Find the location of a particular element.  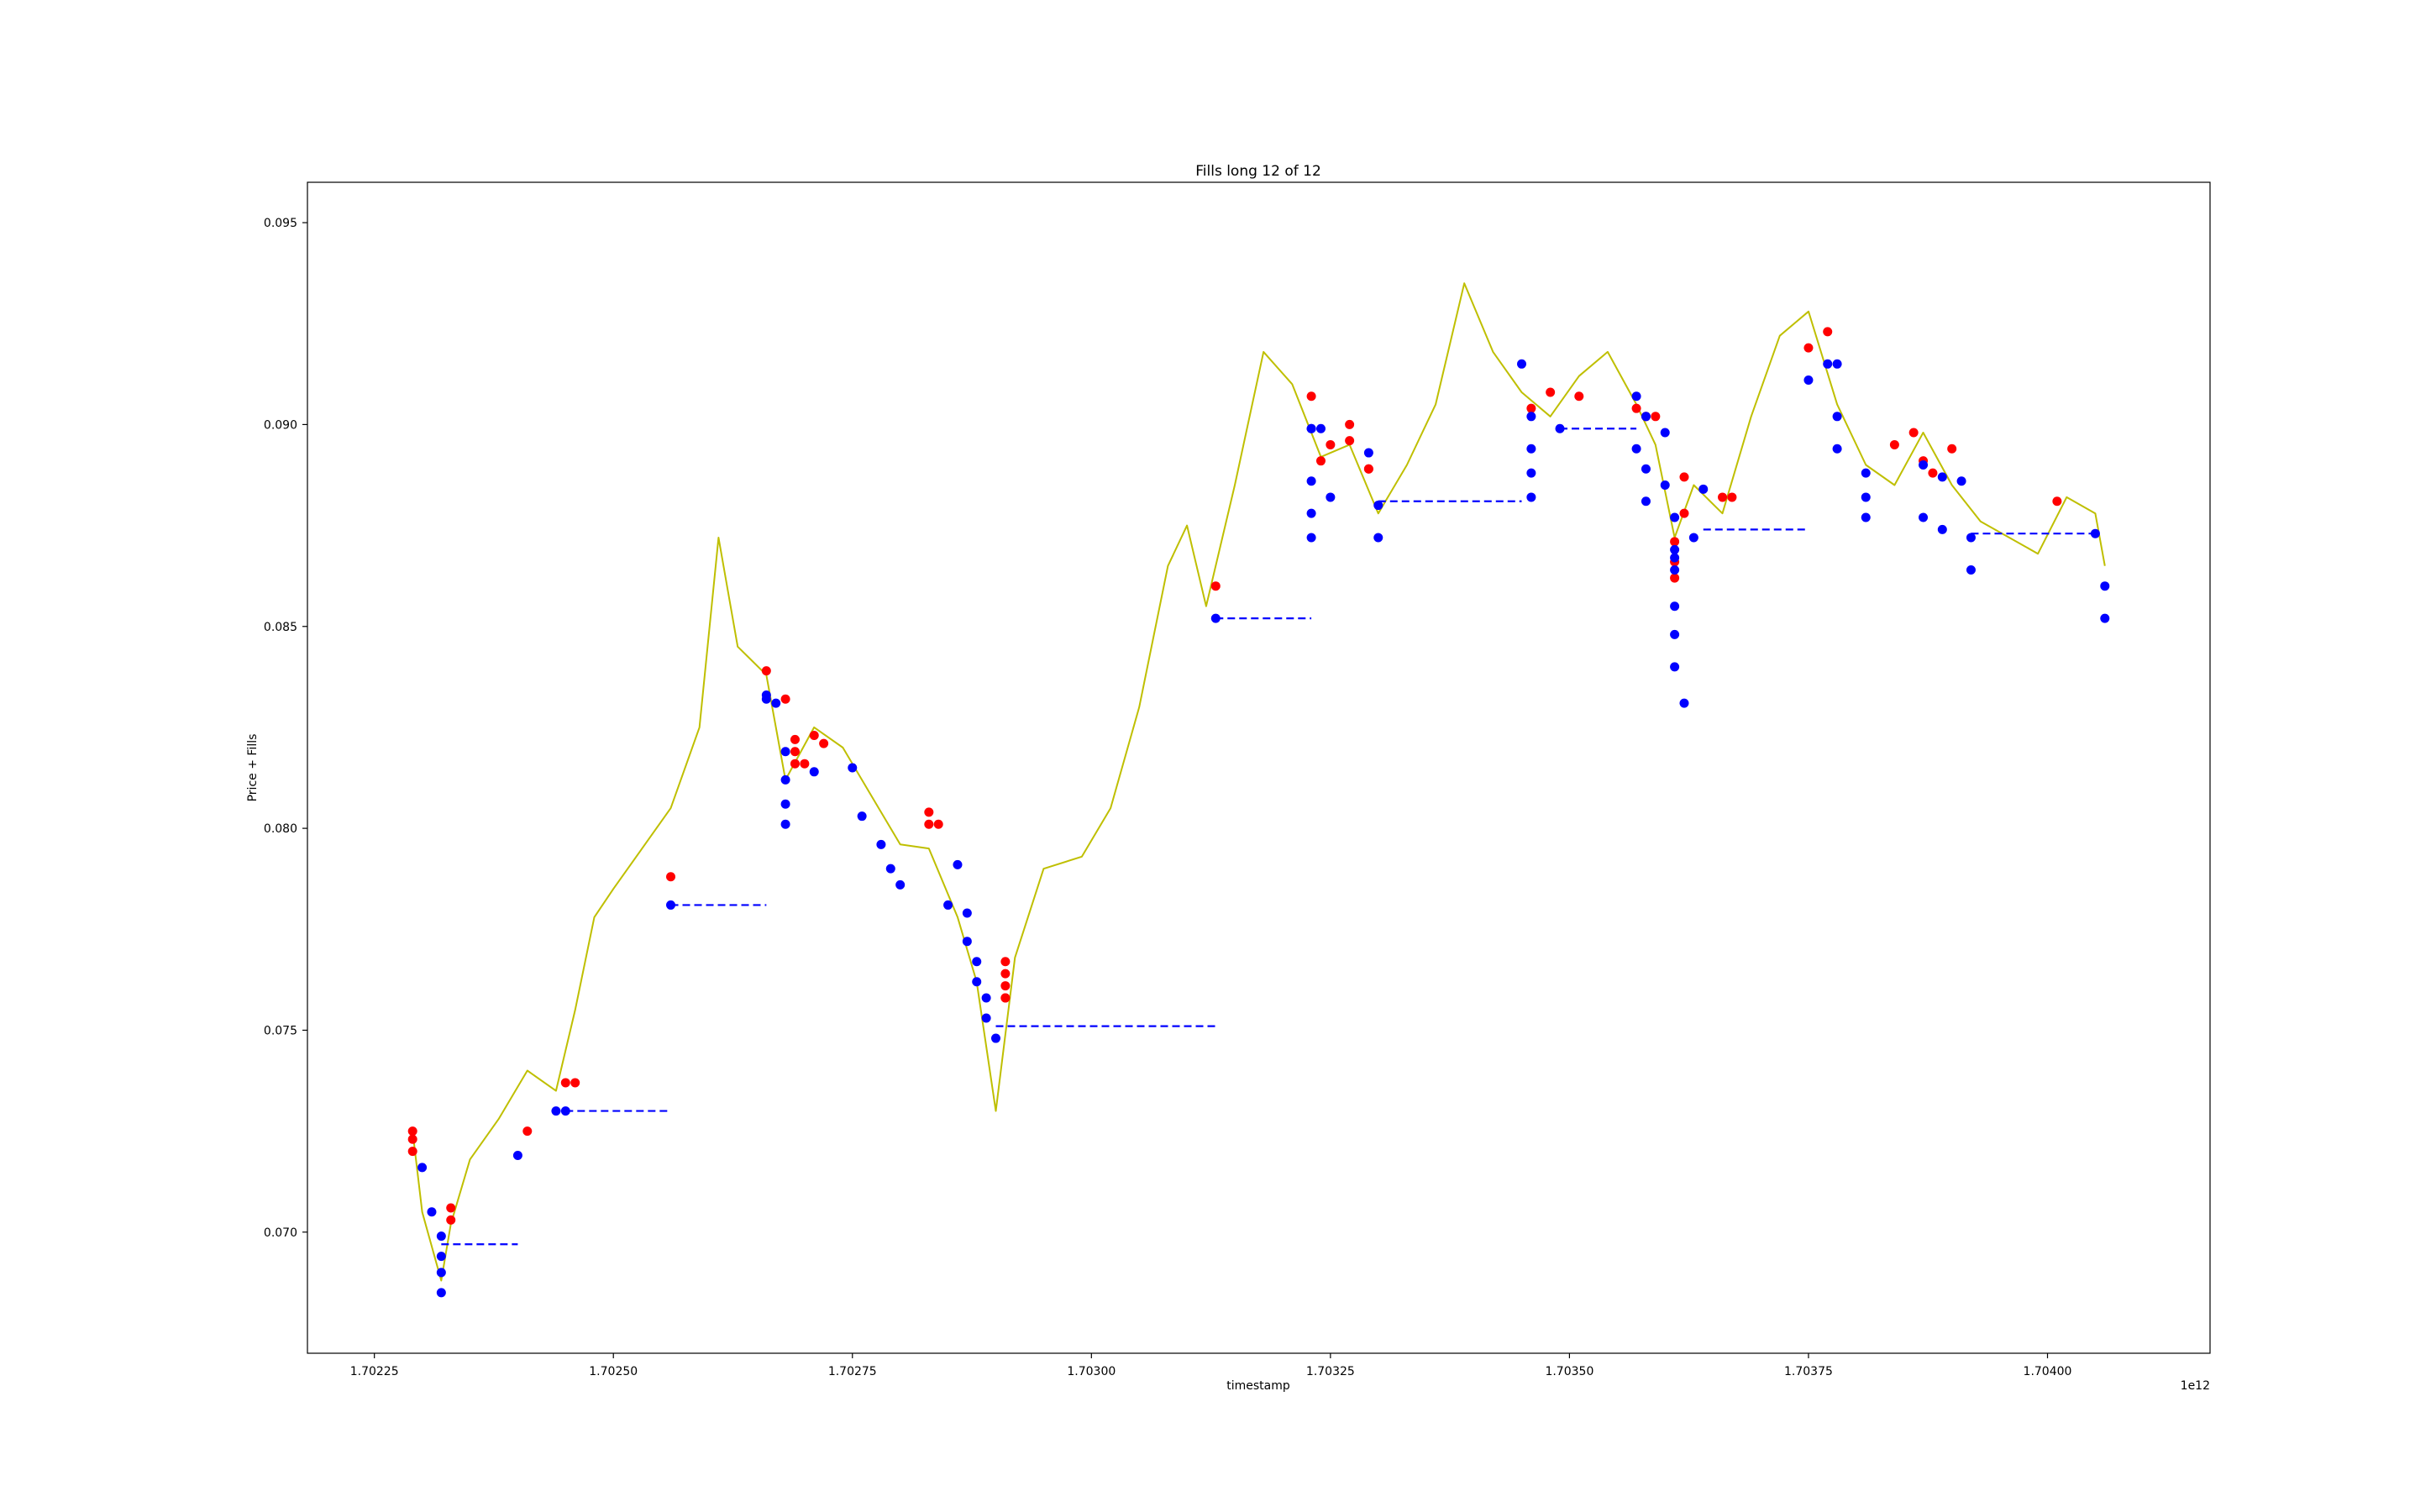

x-axis-offset-label: 1e12 is located at coordinates (2195, 1386).